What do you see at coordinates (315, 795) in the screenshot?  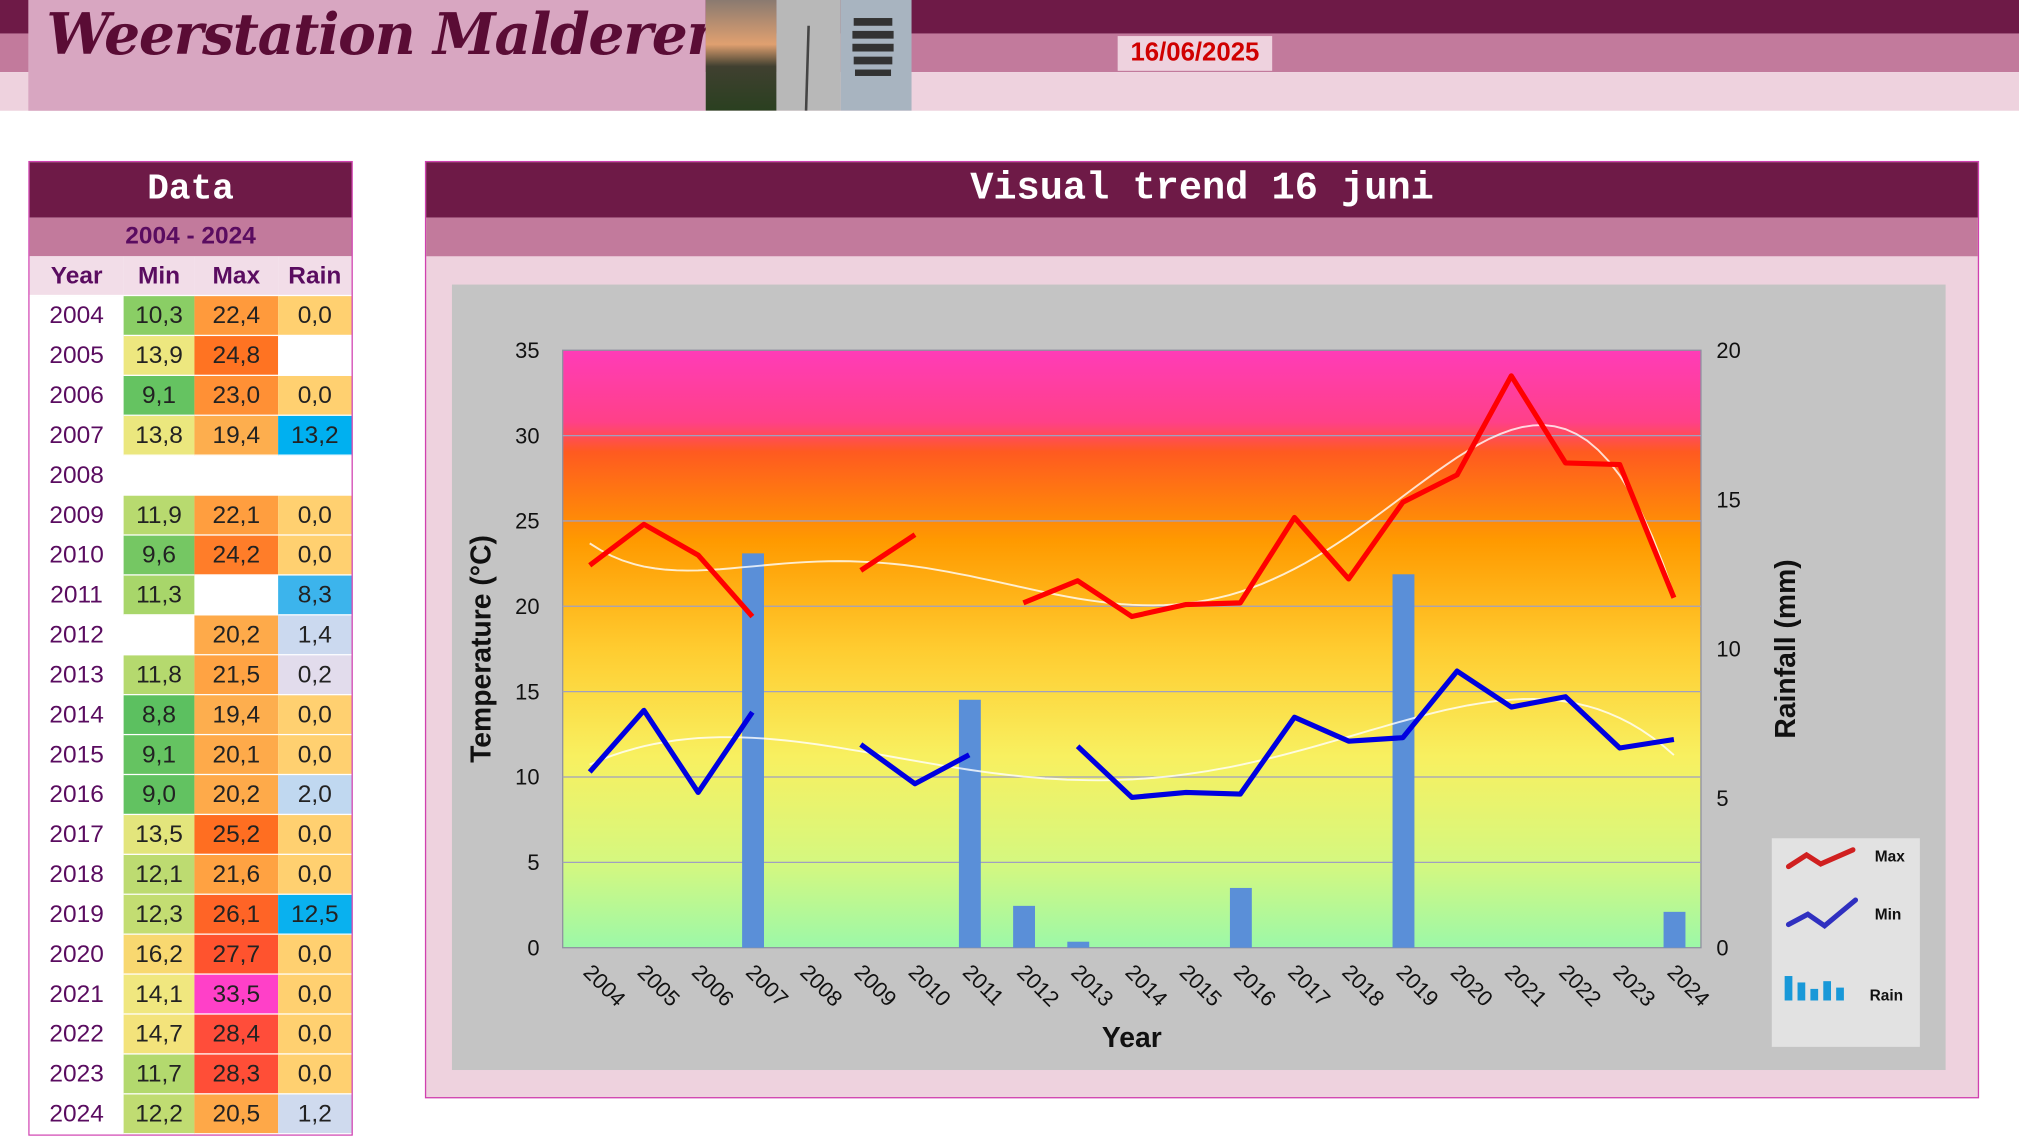 I see `cell-rain: 2,0` at bounding box center [315, 795].